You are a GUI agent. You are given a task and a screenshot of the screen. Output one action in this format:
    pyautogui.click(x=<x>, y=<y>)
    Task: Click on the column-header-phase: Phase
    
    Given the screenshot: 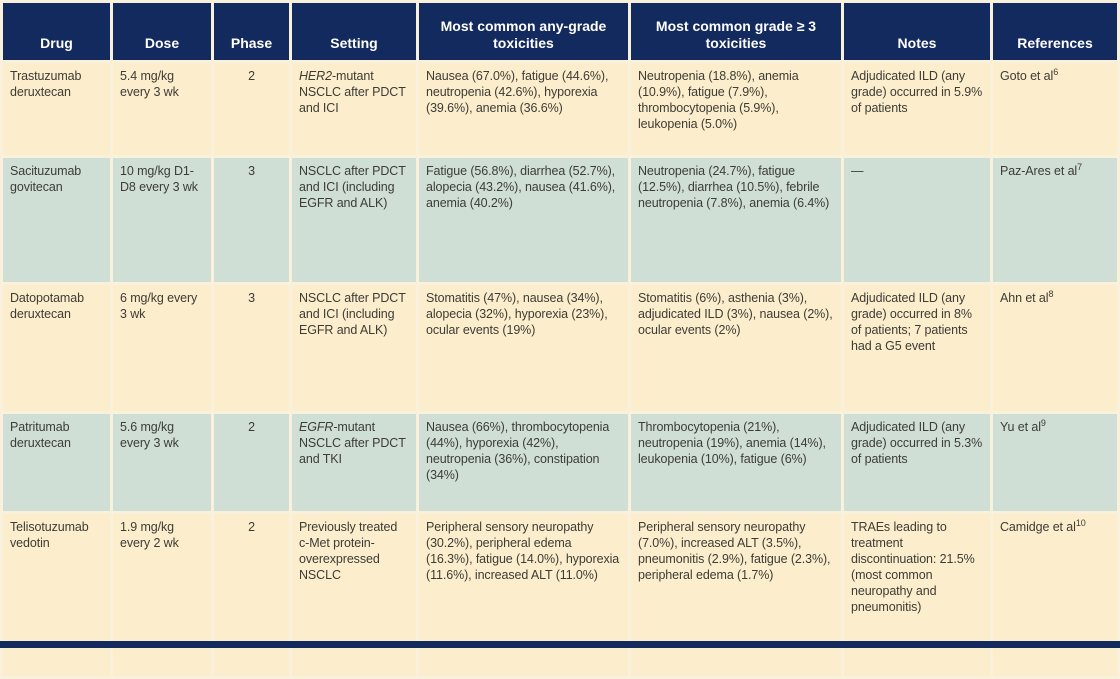 What is the action you would take?
    pyautogui.click(x=251, y=31)
    